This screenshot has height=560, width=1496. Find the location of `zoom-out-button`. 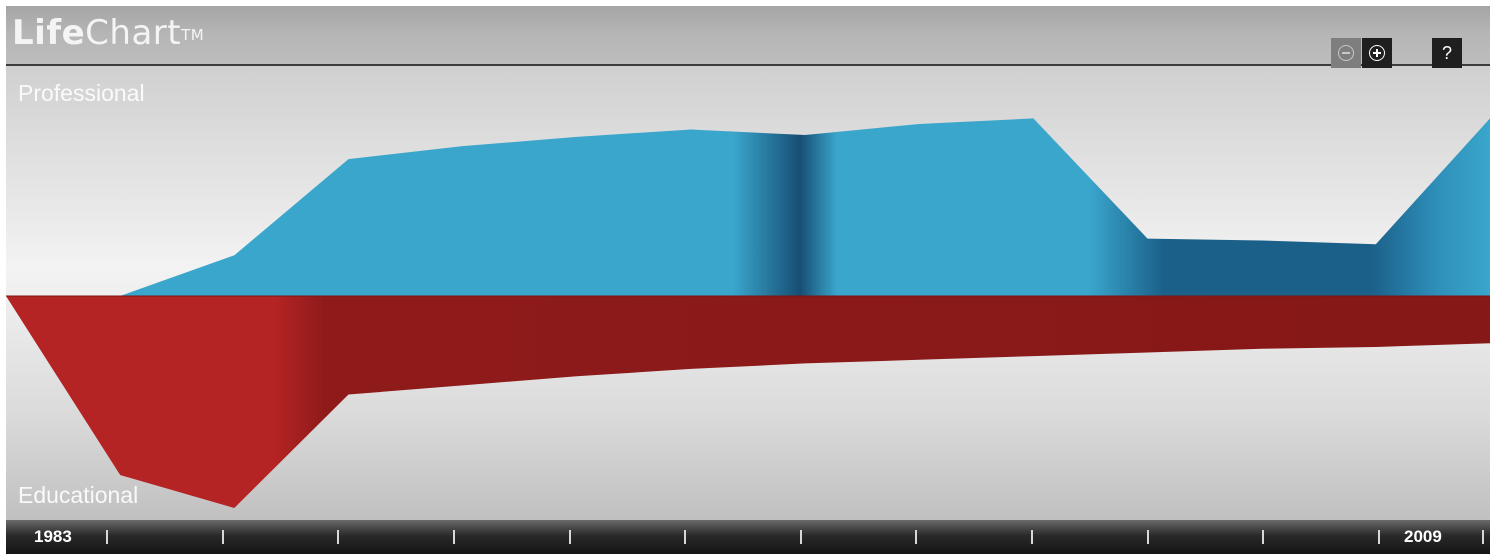

zoom-out-button is located at coordinates (1346, 53).